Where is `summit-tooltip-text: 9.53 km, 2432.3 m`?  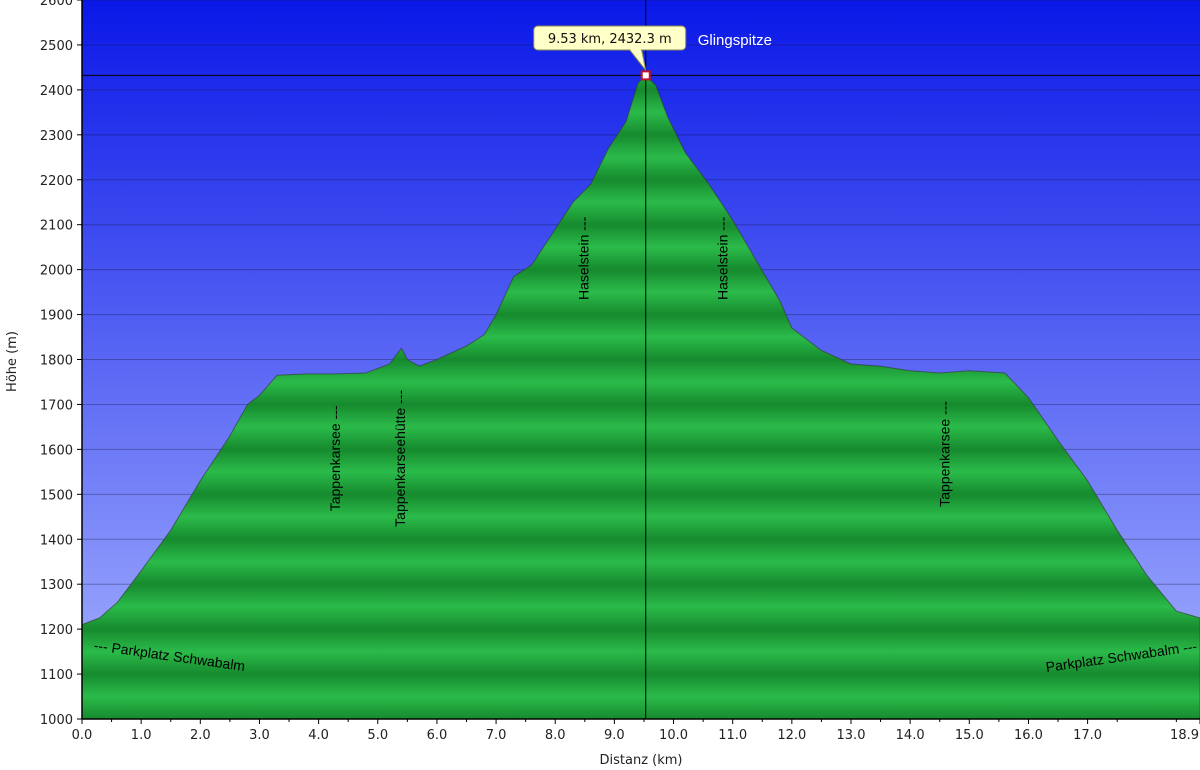
summit-tooltip-text: 9.53 km, 2432.3 m is located at coordinates (610, 39).